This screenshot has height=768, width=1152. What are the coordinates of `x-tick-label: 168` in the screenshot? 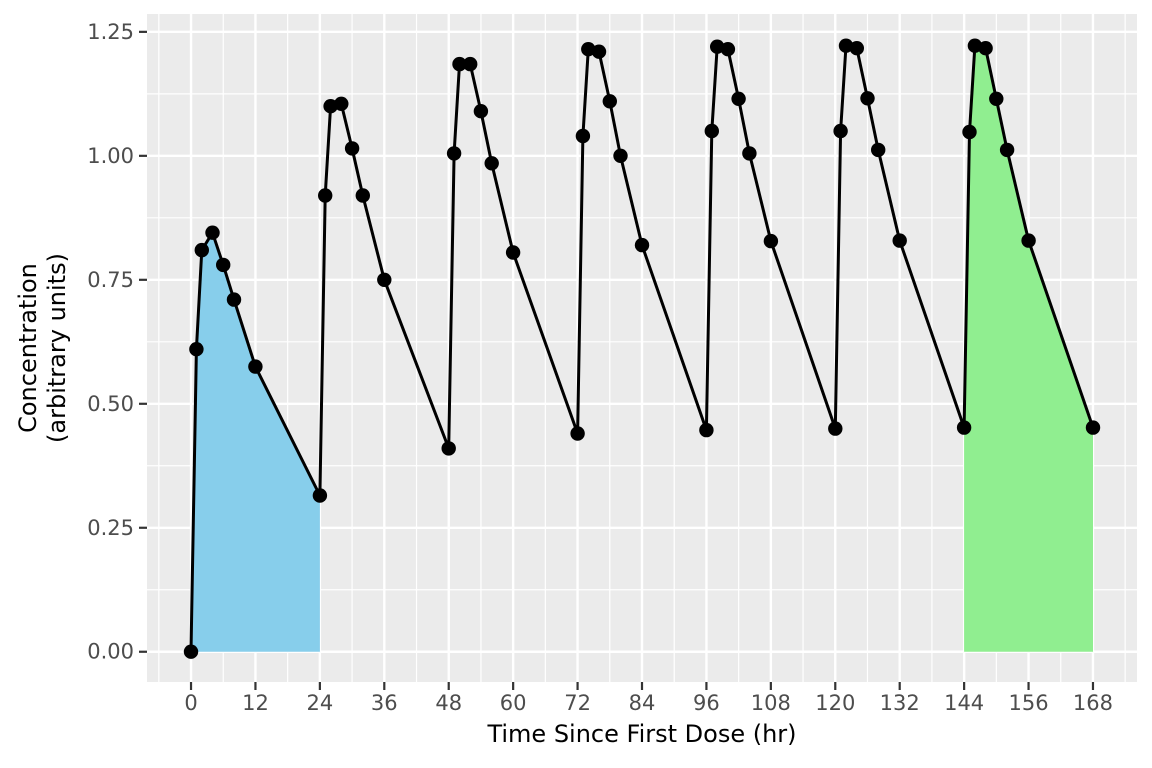 It's located at (1093, 703).